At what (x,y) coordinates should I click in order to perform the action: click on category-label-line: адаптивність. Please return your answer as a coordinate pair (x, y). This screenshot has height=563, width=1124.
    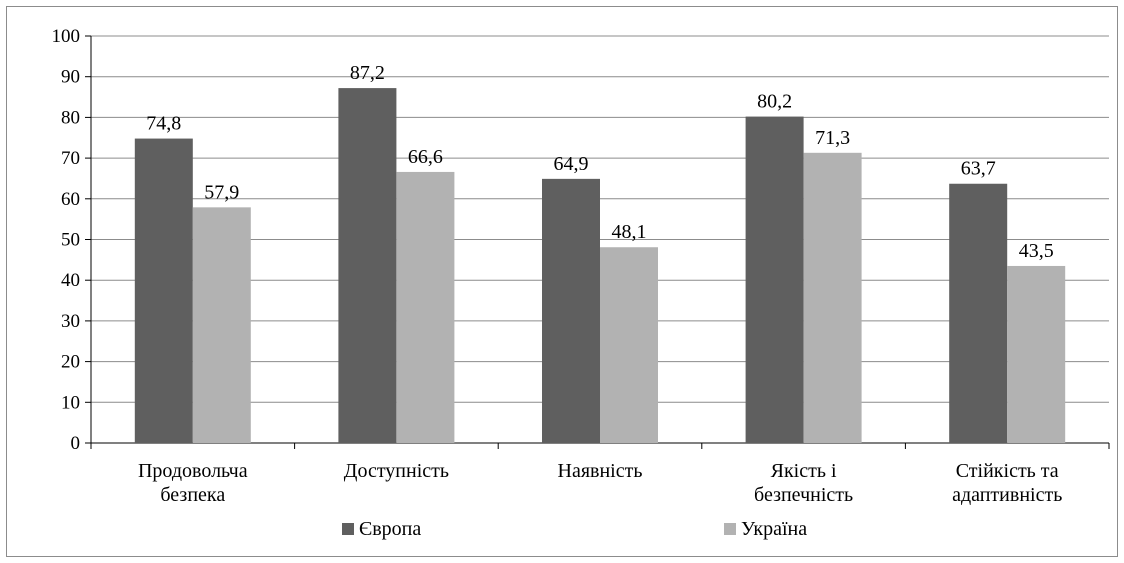
    Looking at the image, I should click on (1007, 495).